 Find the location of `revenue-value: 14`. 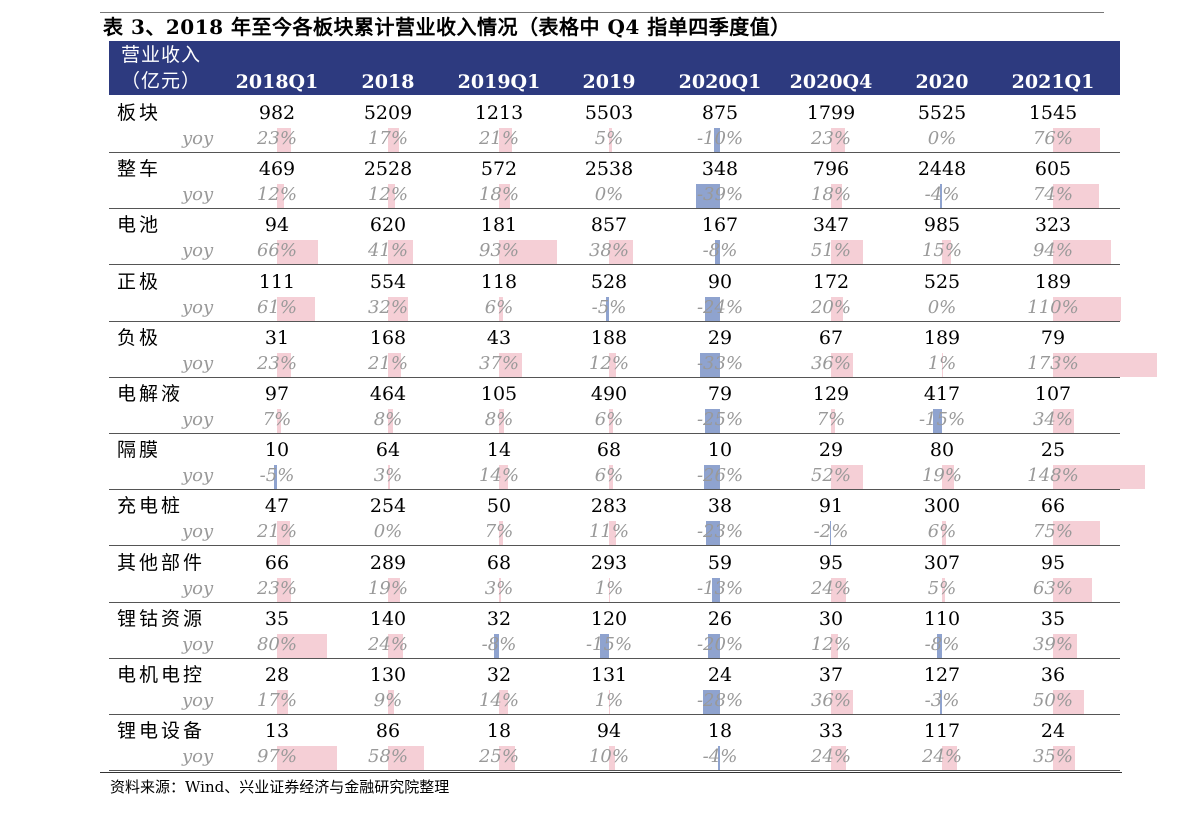

revenue-value: 14 is located at coordinates (499, 450).